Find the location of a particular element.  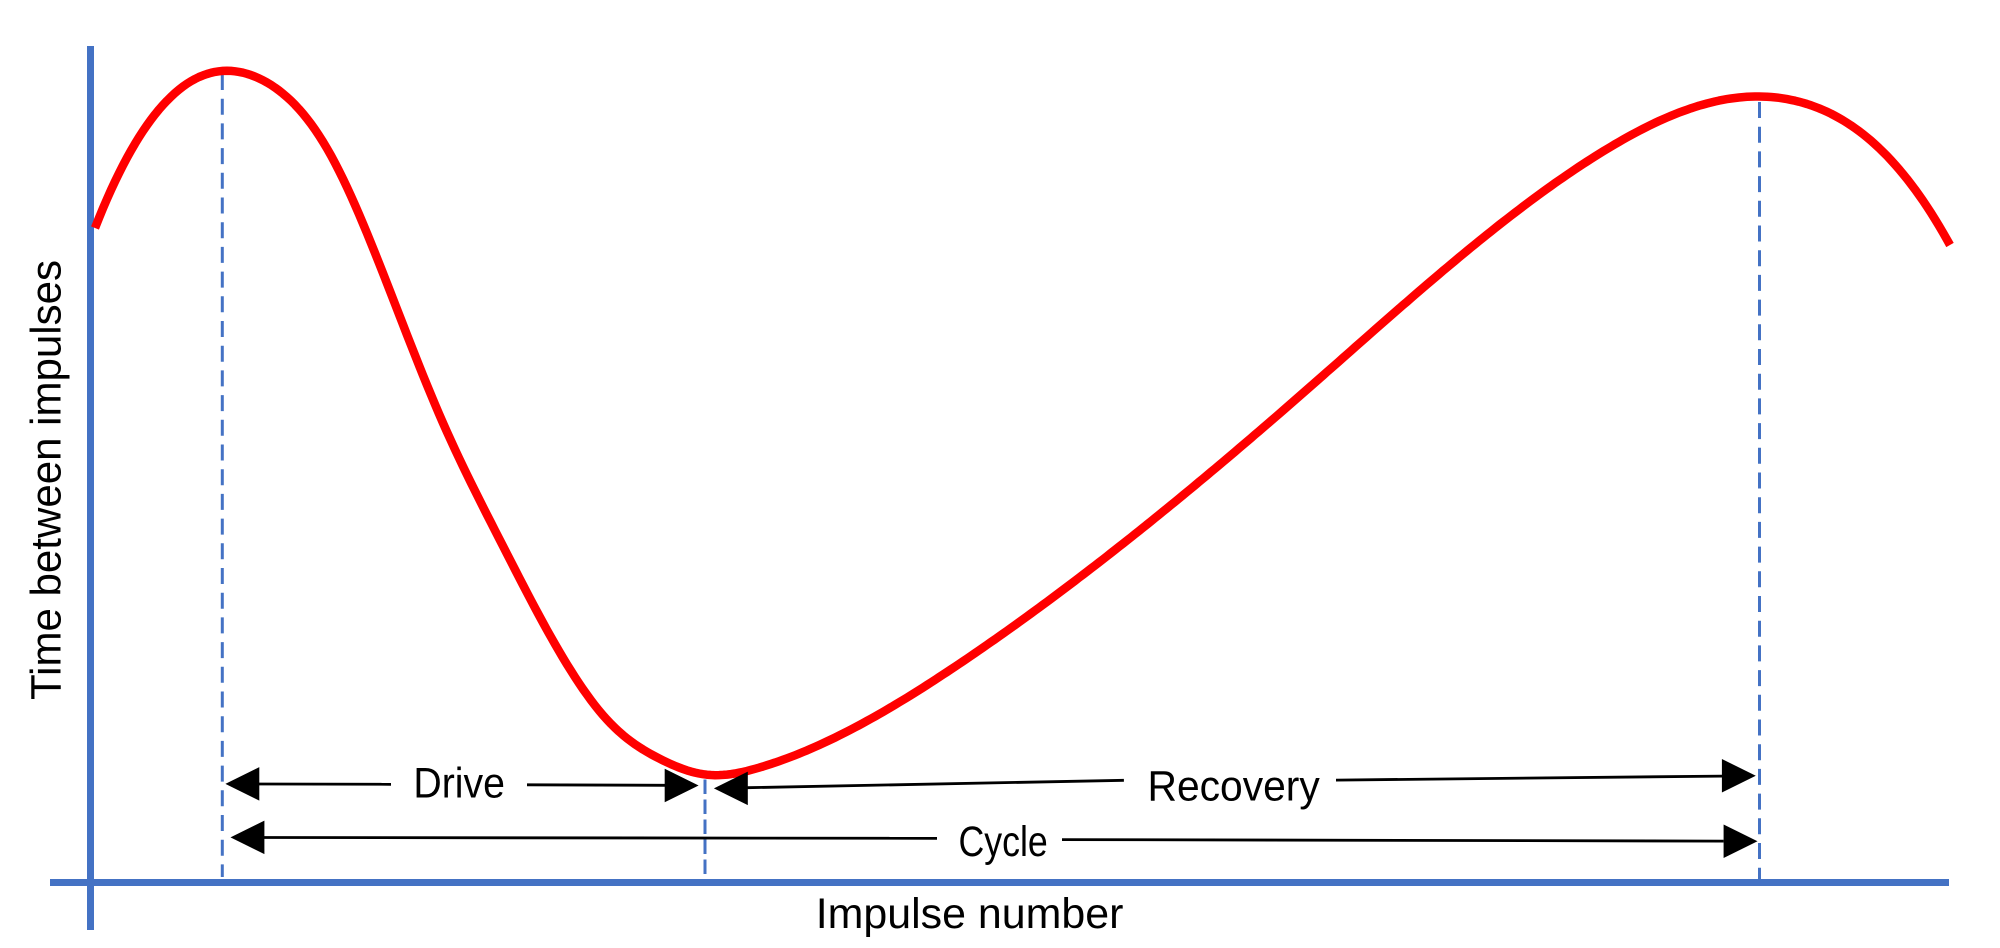

svg-text: Time between impulses is located at coordinates (47, 480).